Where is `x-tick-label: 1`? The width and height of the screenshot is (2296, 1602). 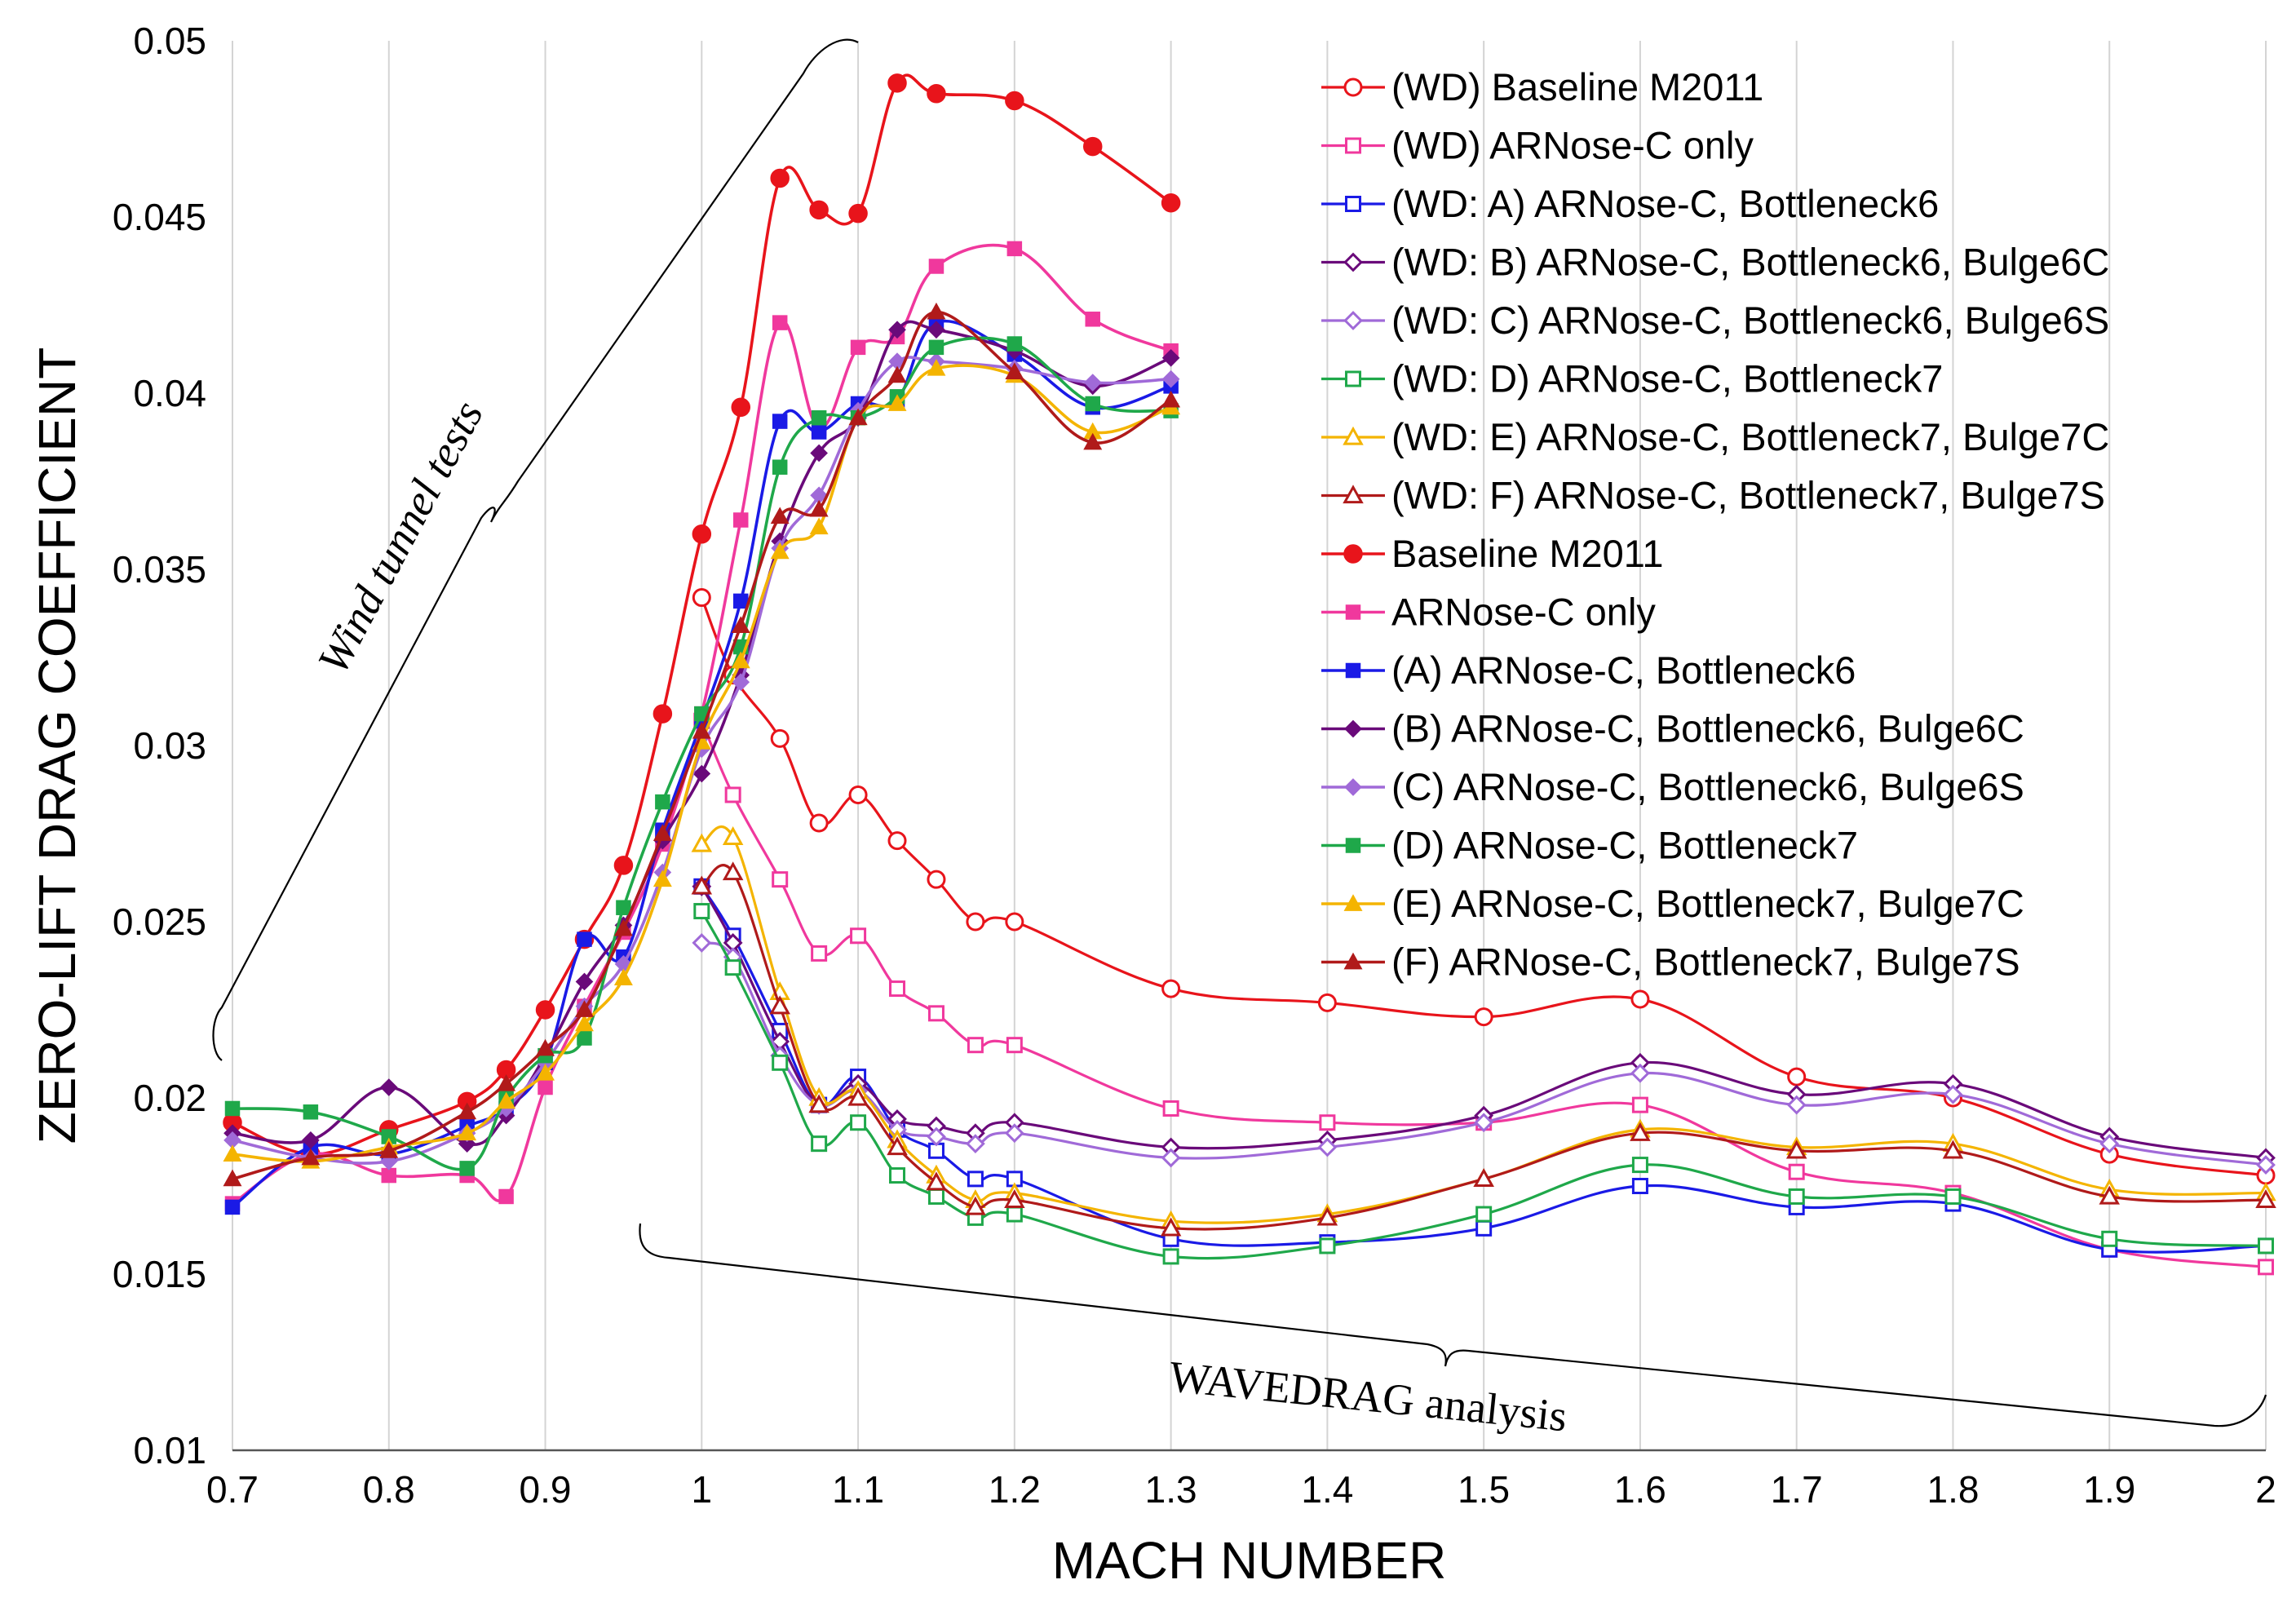 x-tick-label: 1 is located at coordinates (702, 1490).